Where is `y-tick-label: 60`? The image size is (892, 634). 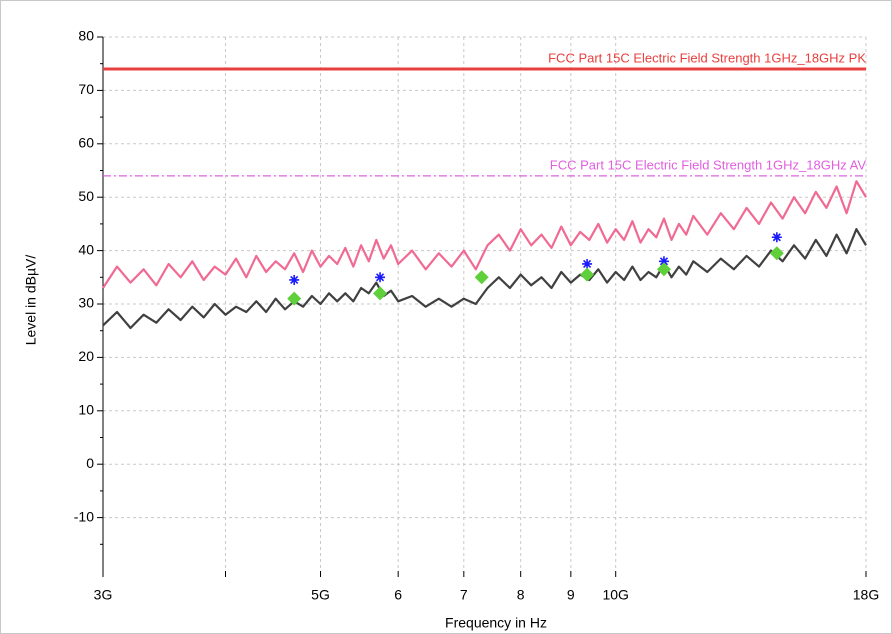
y-tick-label: 60 is located at coordinates (86, 143).